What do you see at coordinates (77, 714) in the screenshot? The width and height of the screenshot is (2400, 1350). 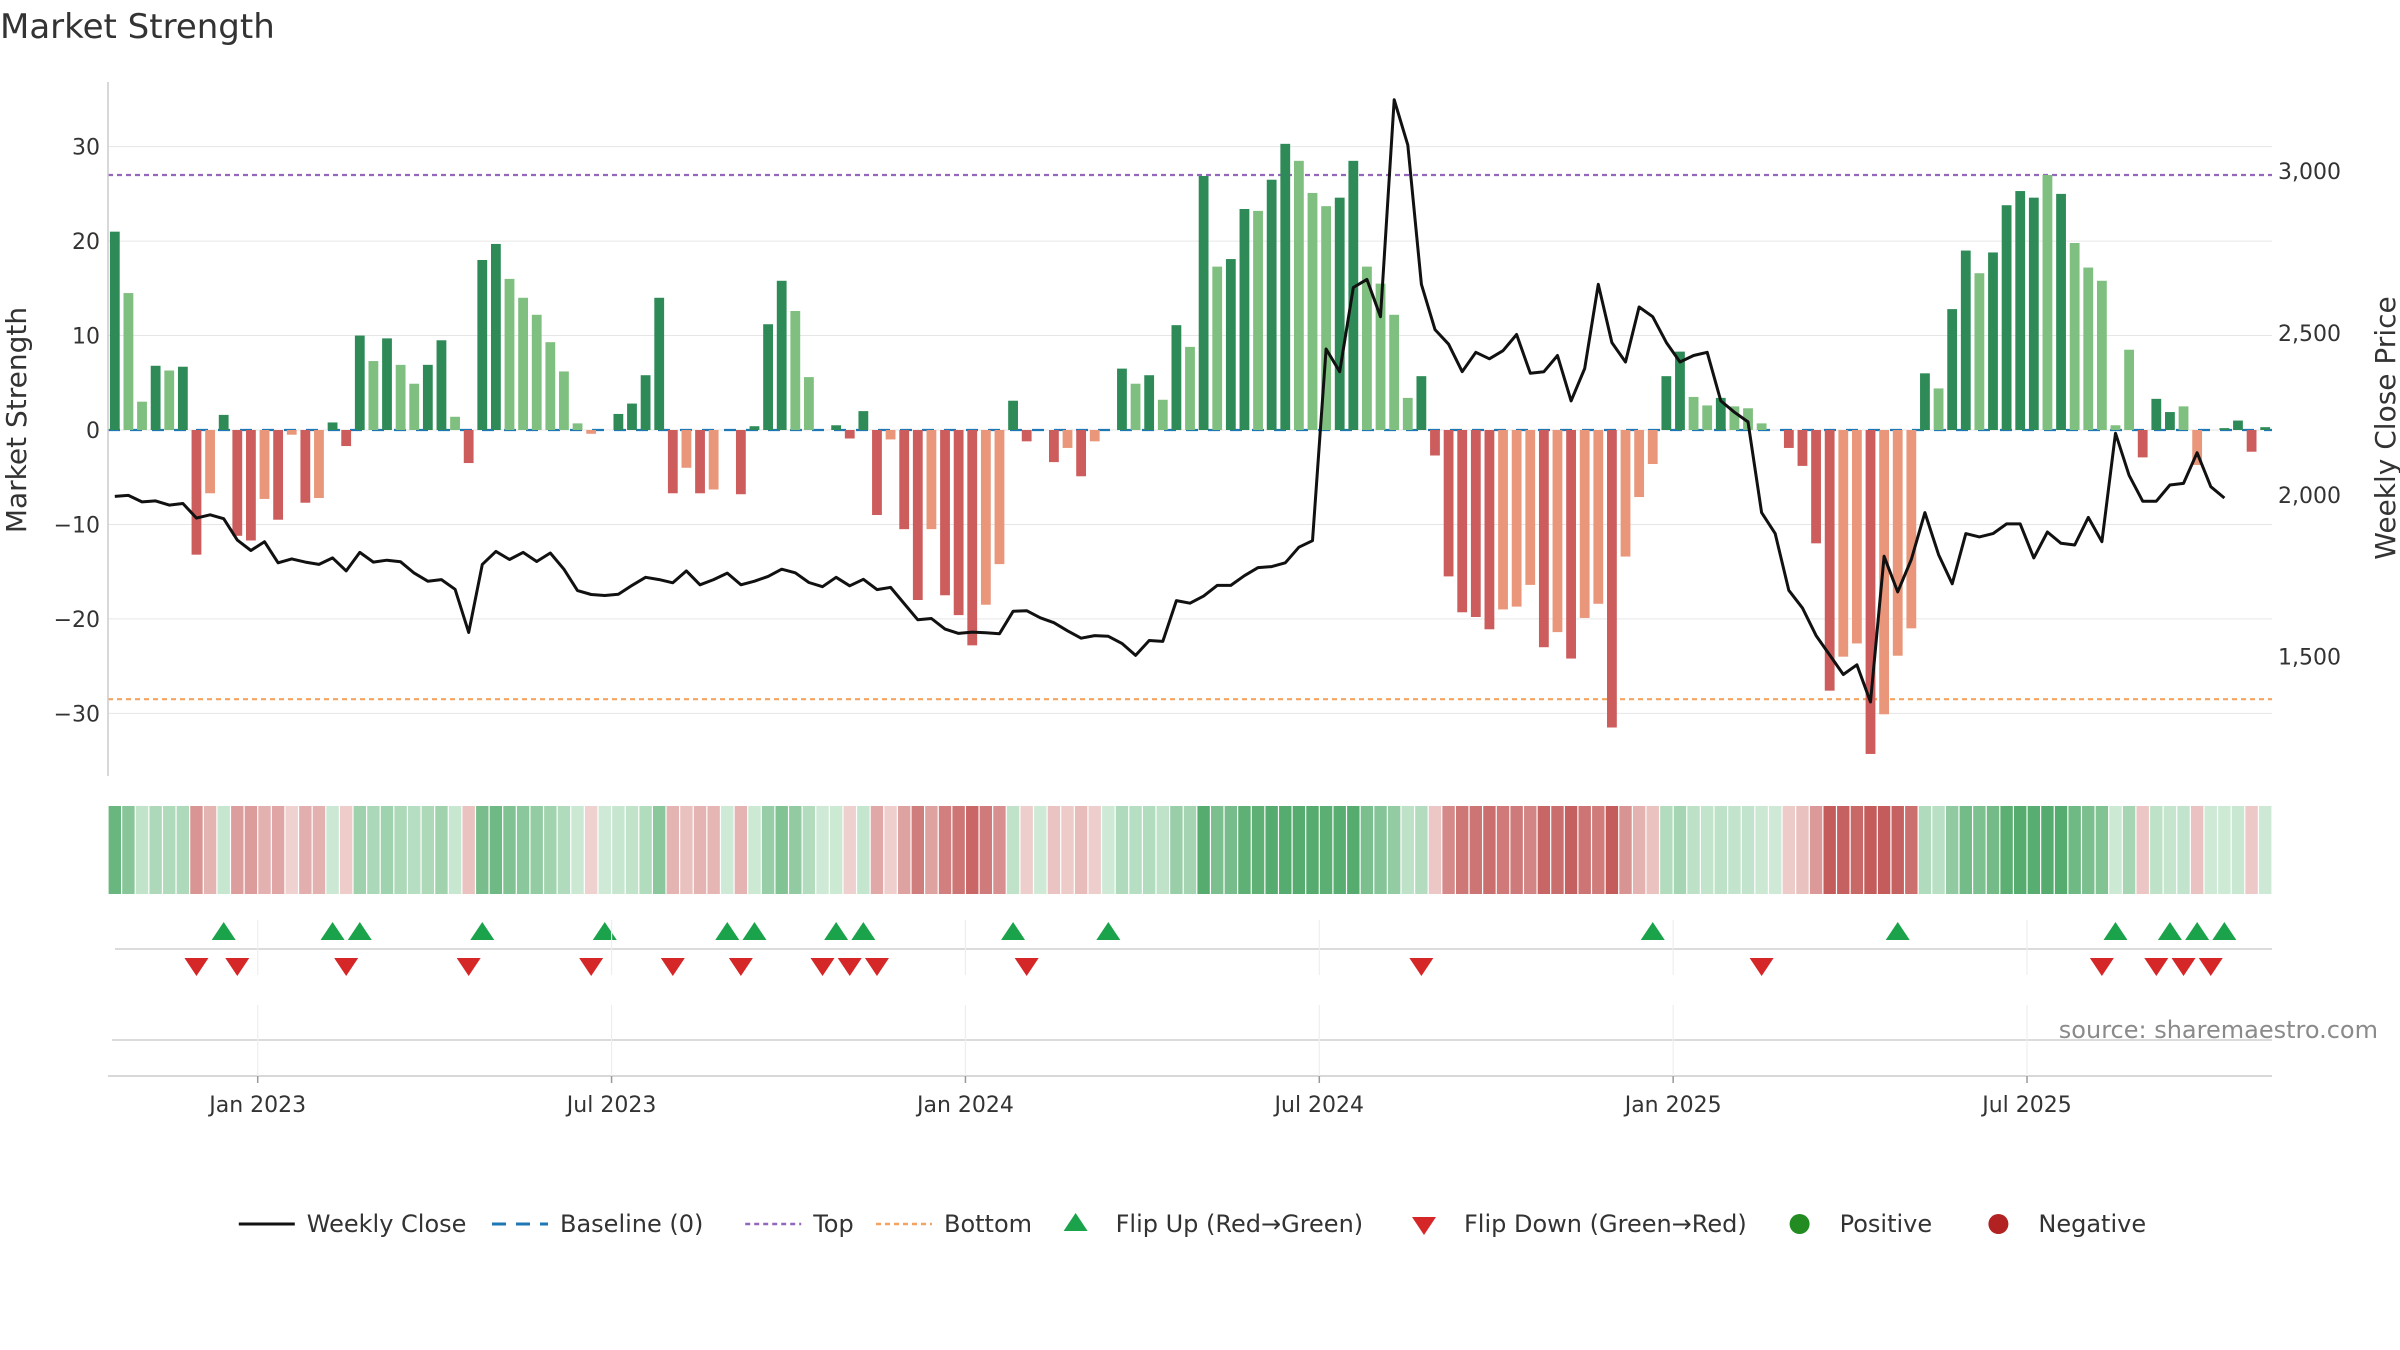 I see `y-tick-label: −30` at bounding box center [77, 714].